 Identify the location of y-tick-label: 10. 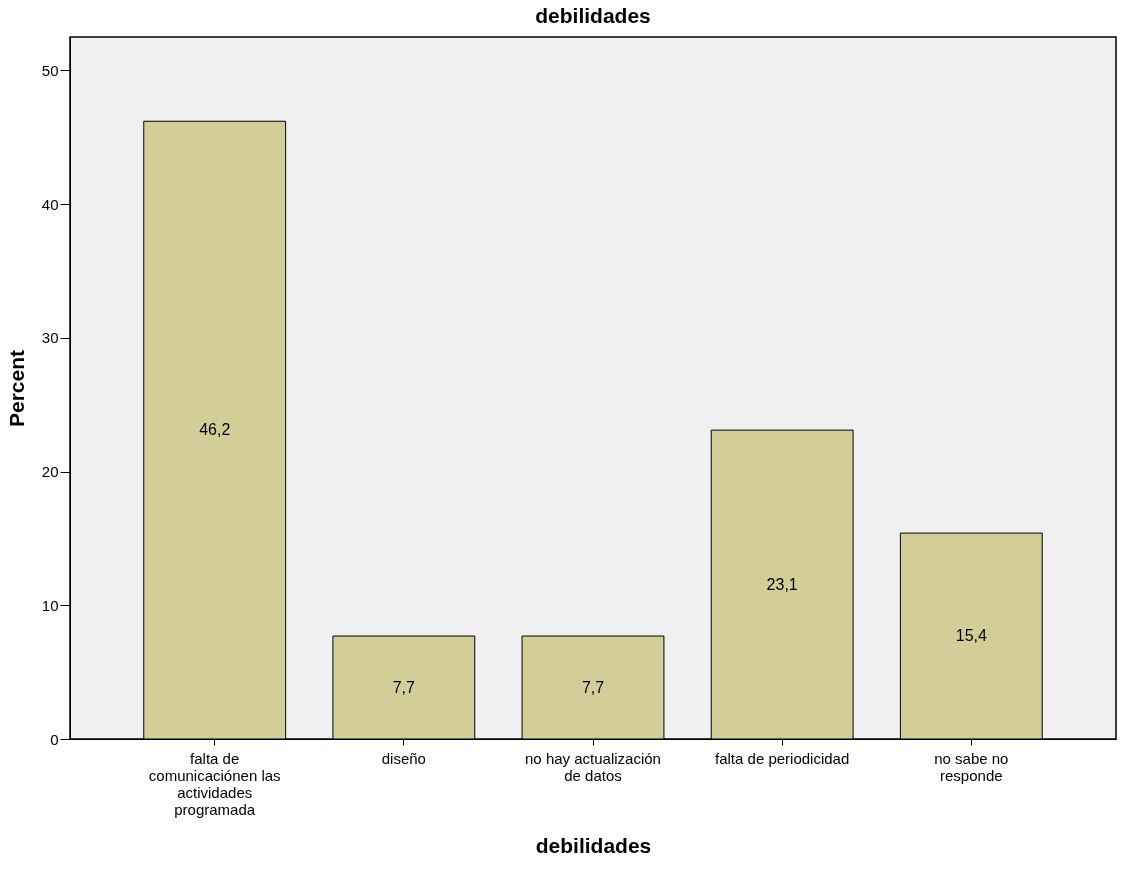
(50, 605).